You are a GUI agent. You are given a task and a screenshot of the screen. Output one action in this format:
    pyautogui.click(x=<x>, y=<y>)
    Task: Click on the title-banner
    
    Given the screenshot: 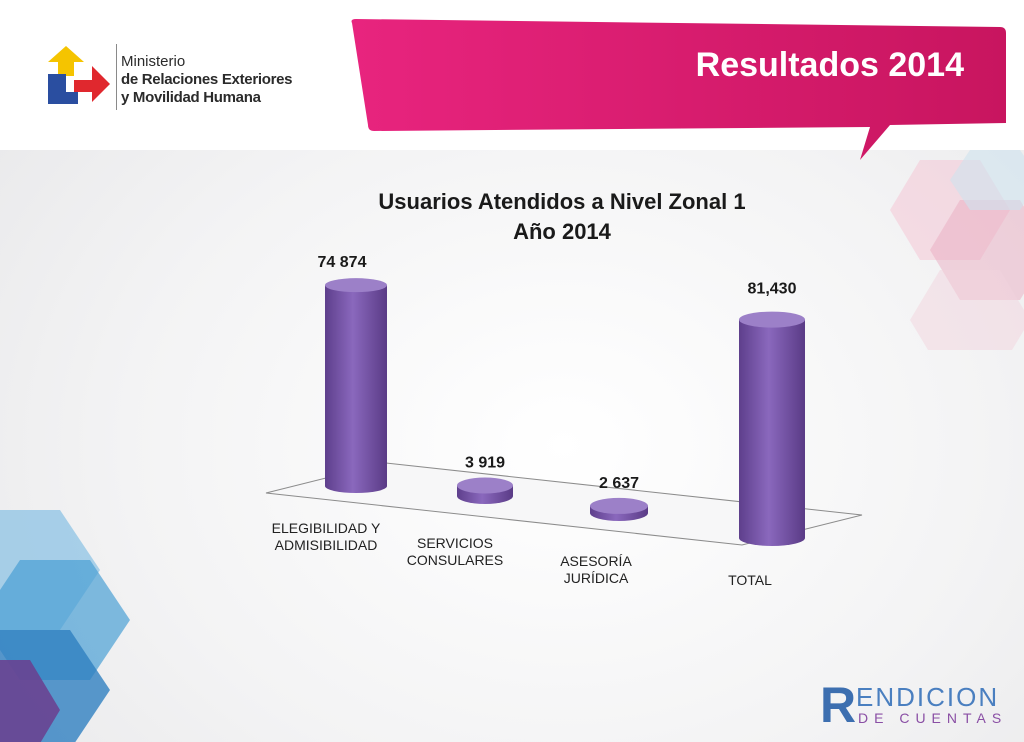 What is the action you would take?
    pyautogui.click(x=678, y=89)
    